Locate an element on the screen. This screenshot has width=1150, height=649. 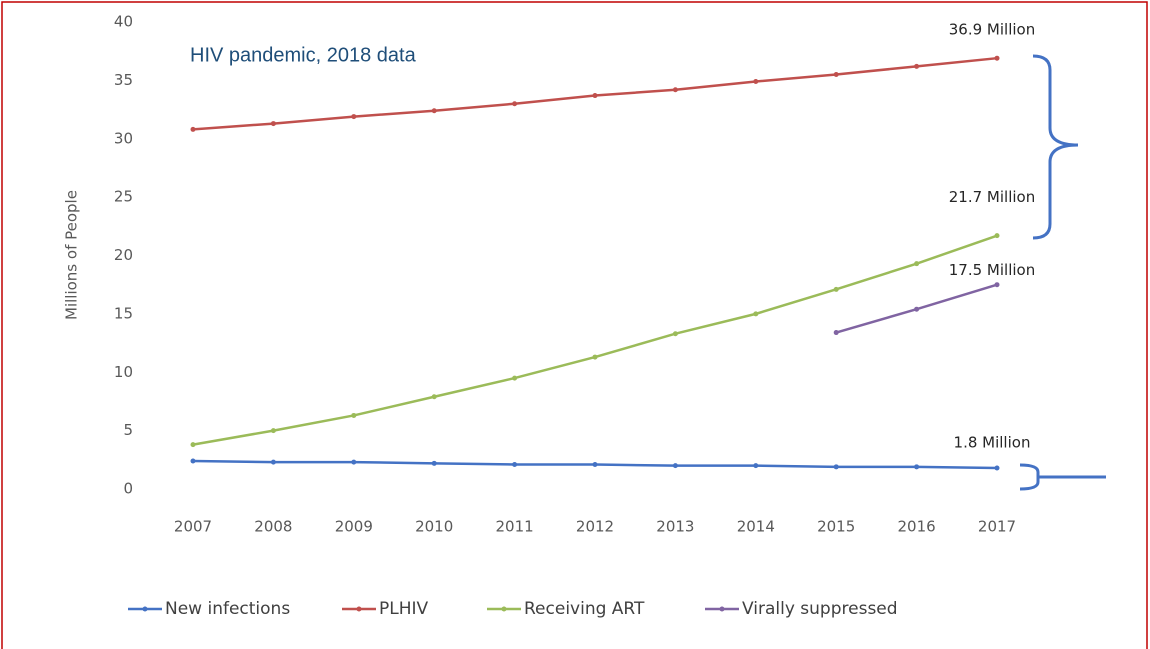
x-tick-label: 2007 is located at coordinates (193, 527).